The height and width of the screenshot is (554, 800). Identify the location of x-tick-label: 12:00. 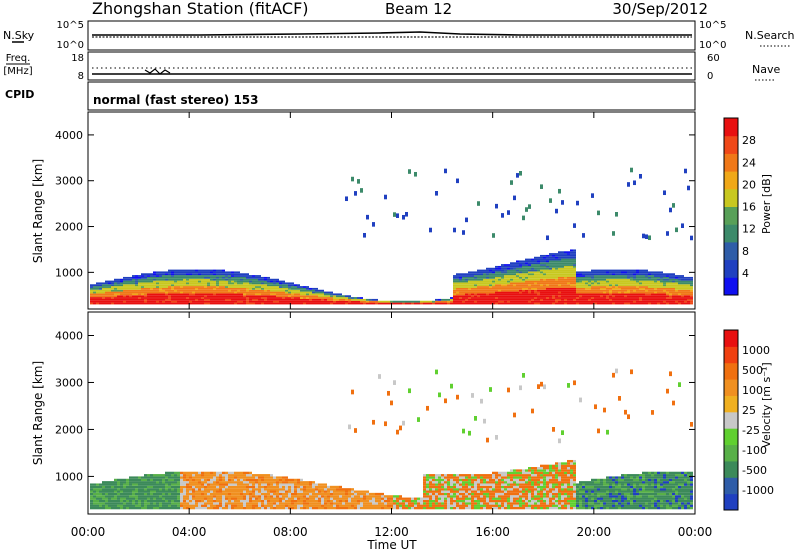
(391, 532).